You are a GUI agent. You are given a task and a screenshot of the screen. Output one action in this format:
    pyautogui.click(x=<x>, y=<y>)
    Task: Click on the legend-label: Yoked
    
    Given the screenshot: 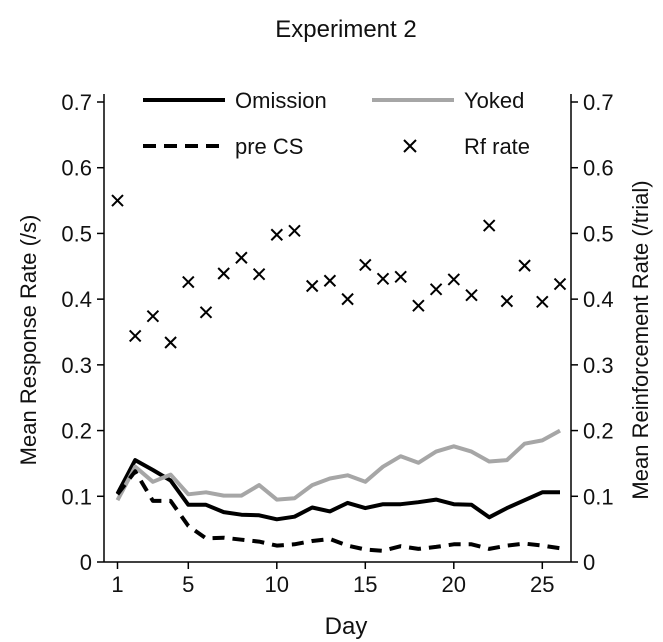 What is the action you would take?
    pyautogui.click(x=494, y=100)
    